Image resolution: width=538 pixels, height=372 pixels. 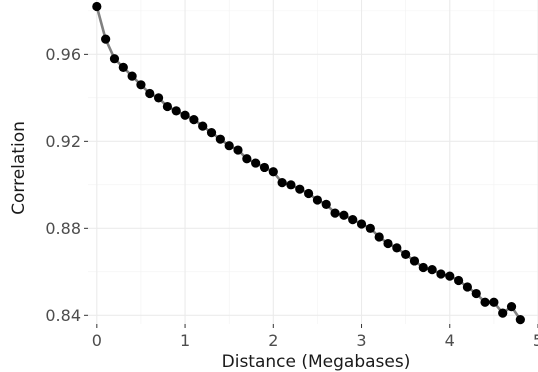 What do you see at coordinates (63, 315) in the screenshot?
I see `y-tick-label: 0.84` at bounding box center [63, 315].